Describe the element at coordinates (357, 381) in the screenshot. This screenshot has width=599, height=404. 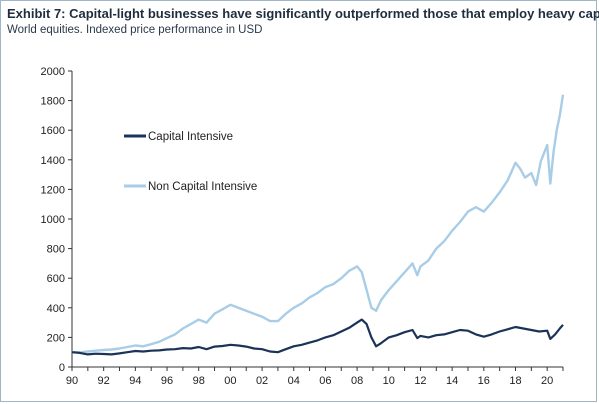
I see `x-tick-label: 08` at that location.